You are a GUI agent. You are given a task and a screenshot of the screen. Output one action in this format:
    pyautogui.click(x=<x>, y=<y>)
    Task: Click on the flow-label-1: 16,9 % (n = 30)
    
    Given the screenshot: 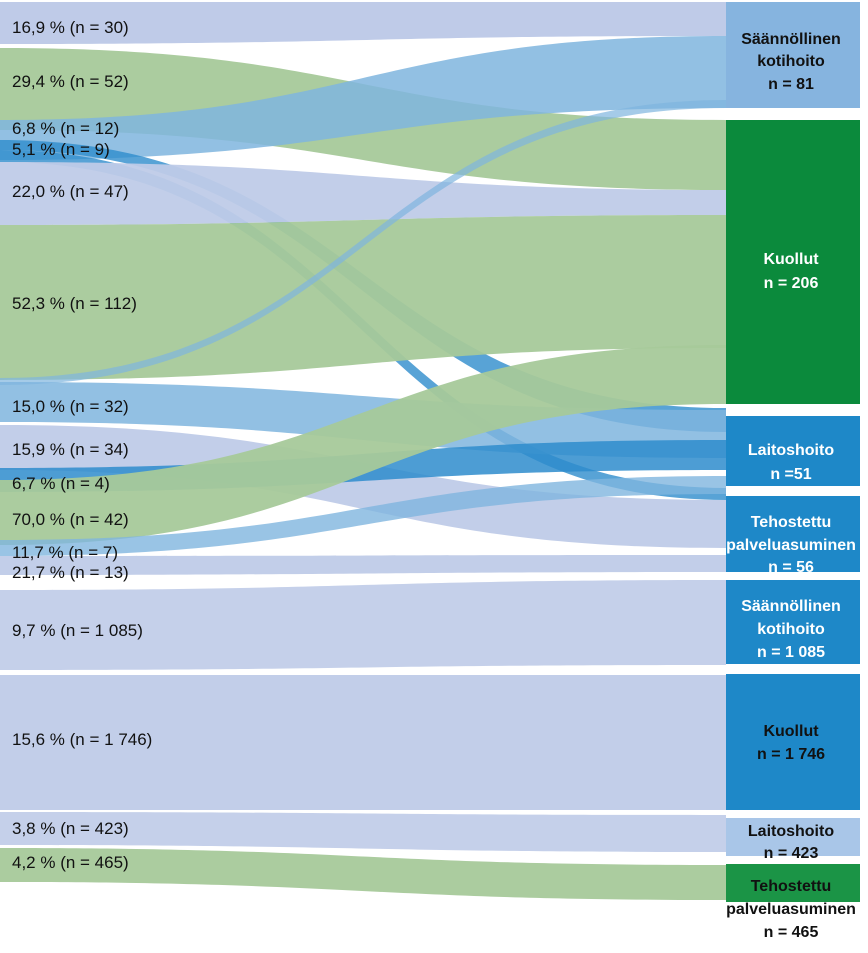 What is the action you would take?
    pyautogui.click(x=70, y=27)
    